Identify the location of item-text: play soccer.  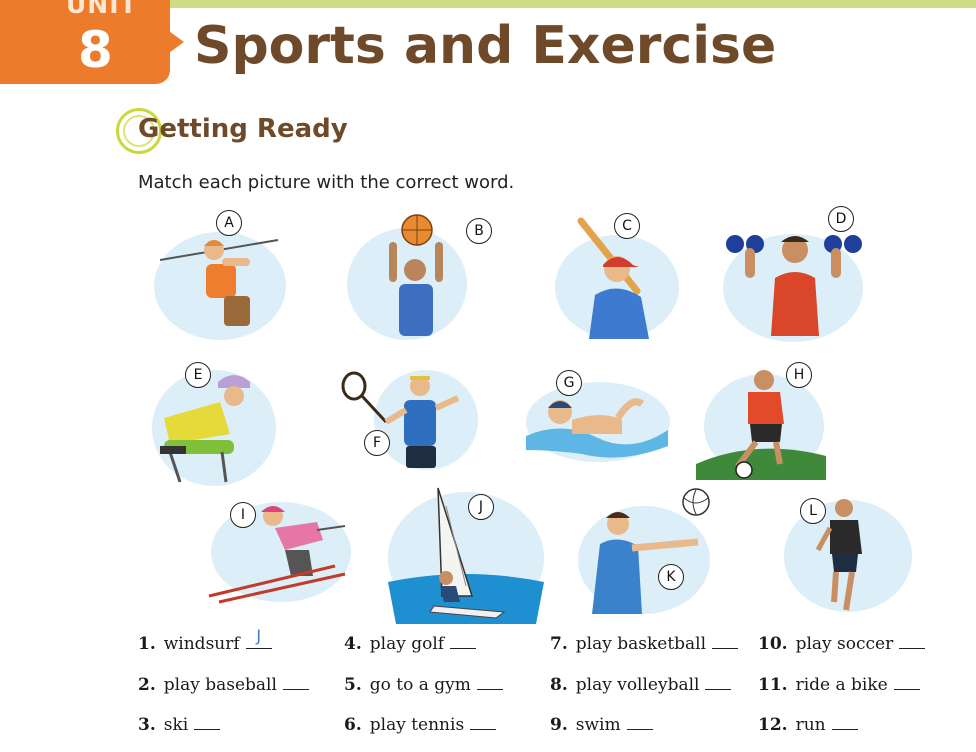
(844, 644).